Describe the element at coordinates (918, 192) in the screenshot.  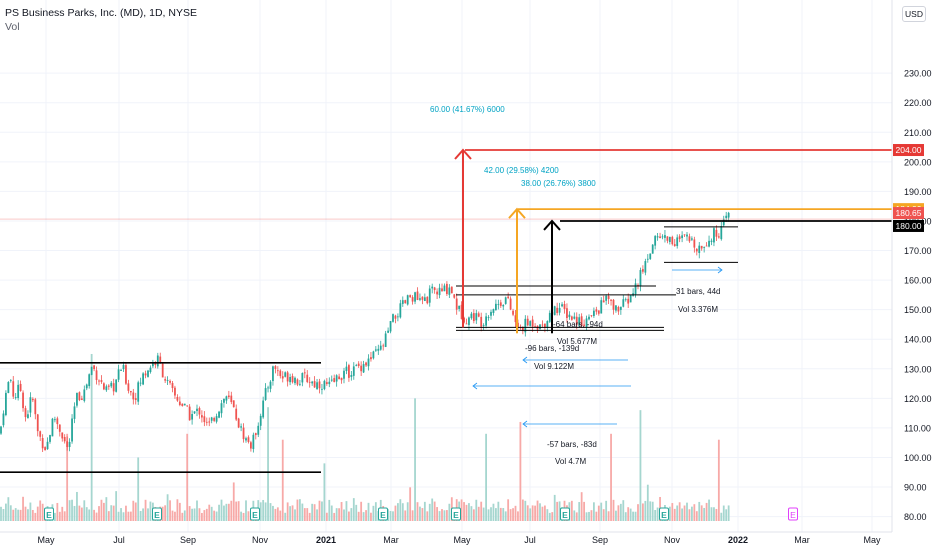
I see `price-tick-label: 190.00` at that location.